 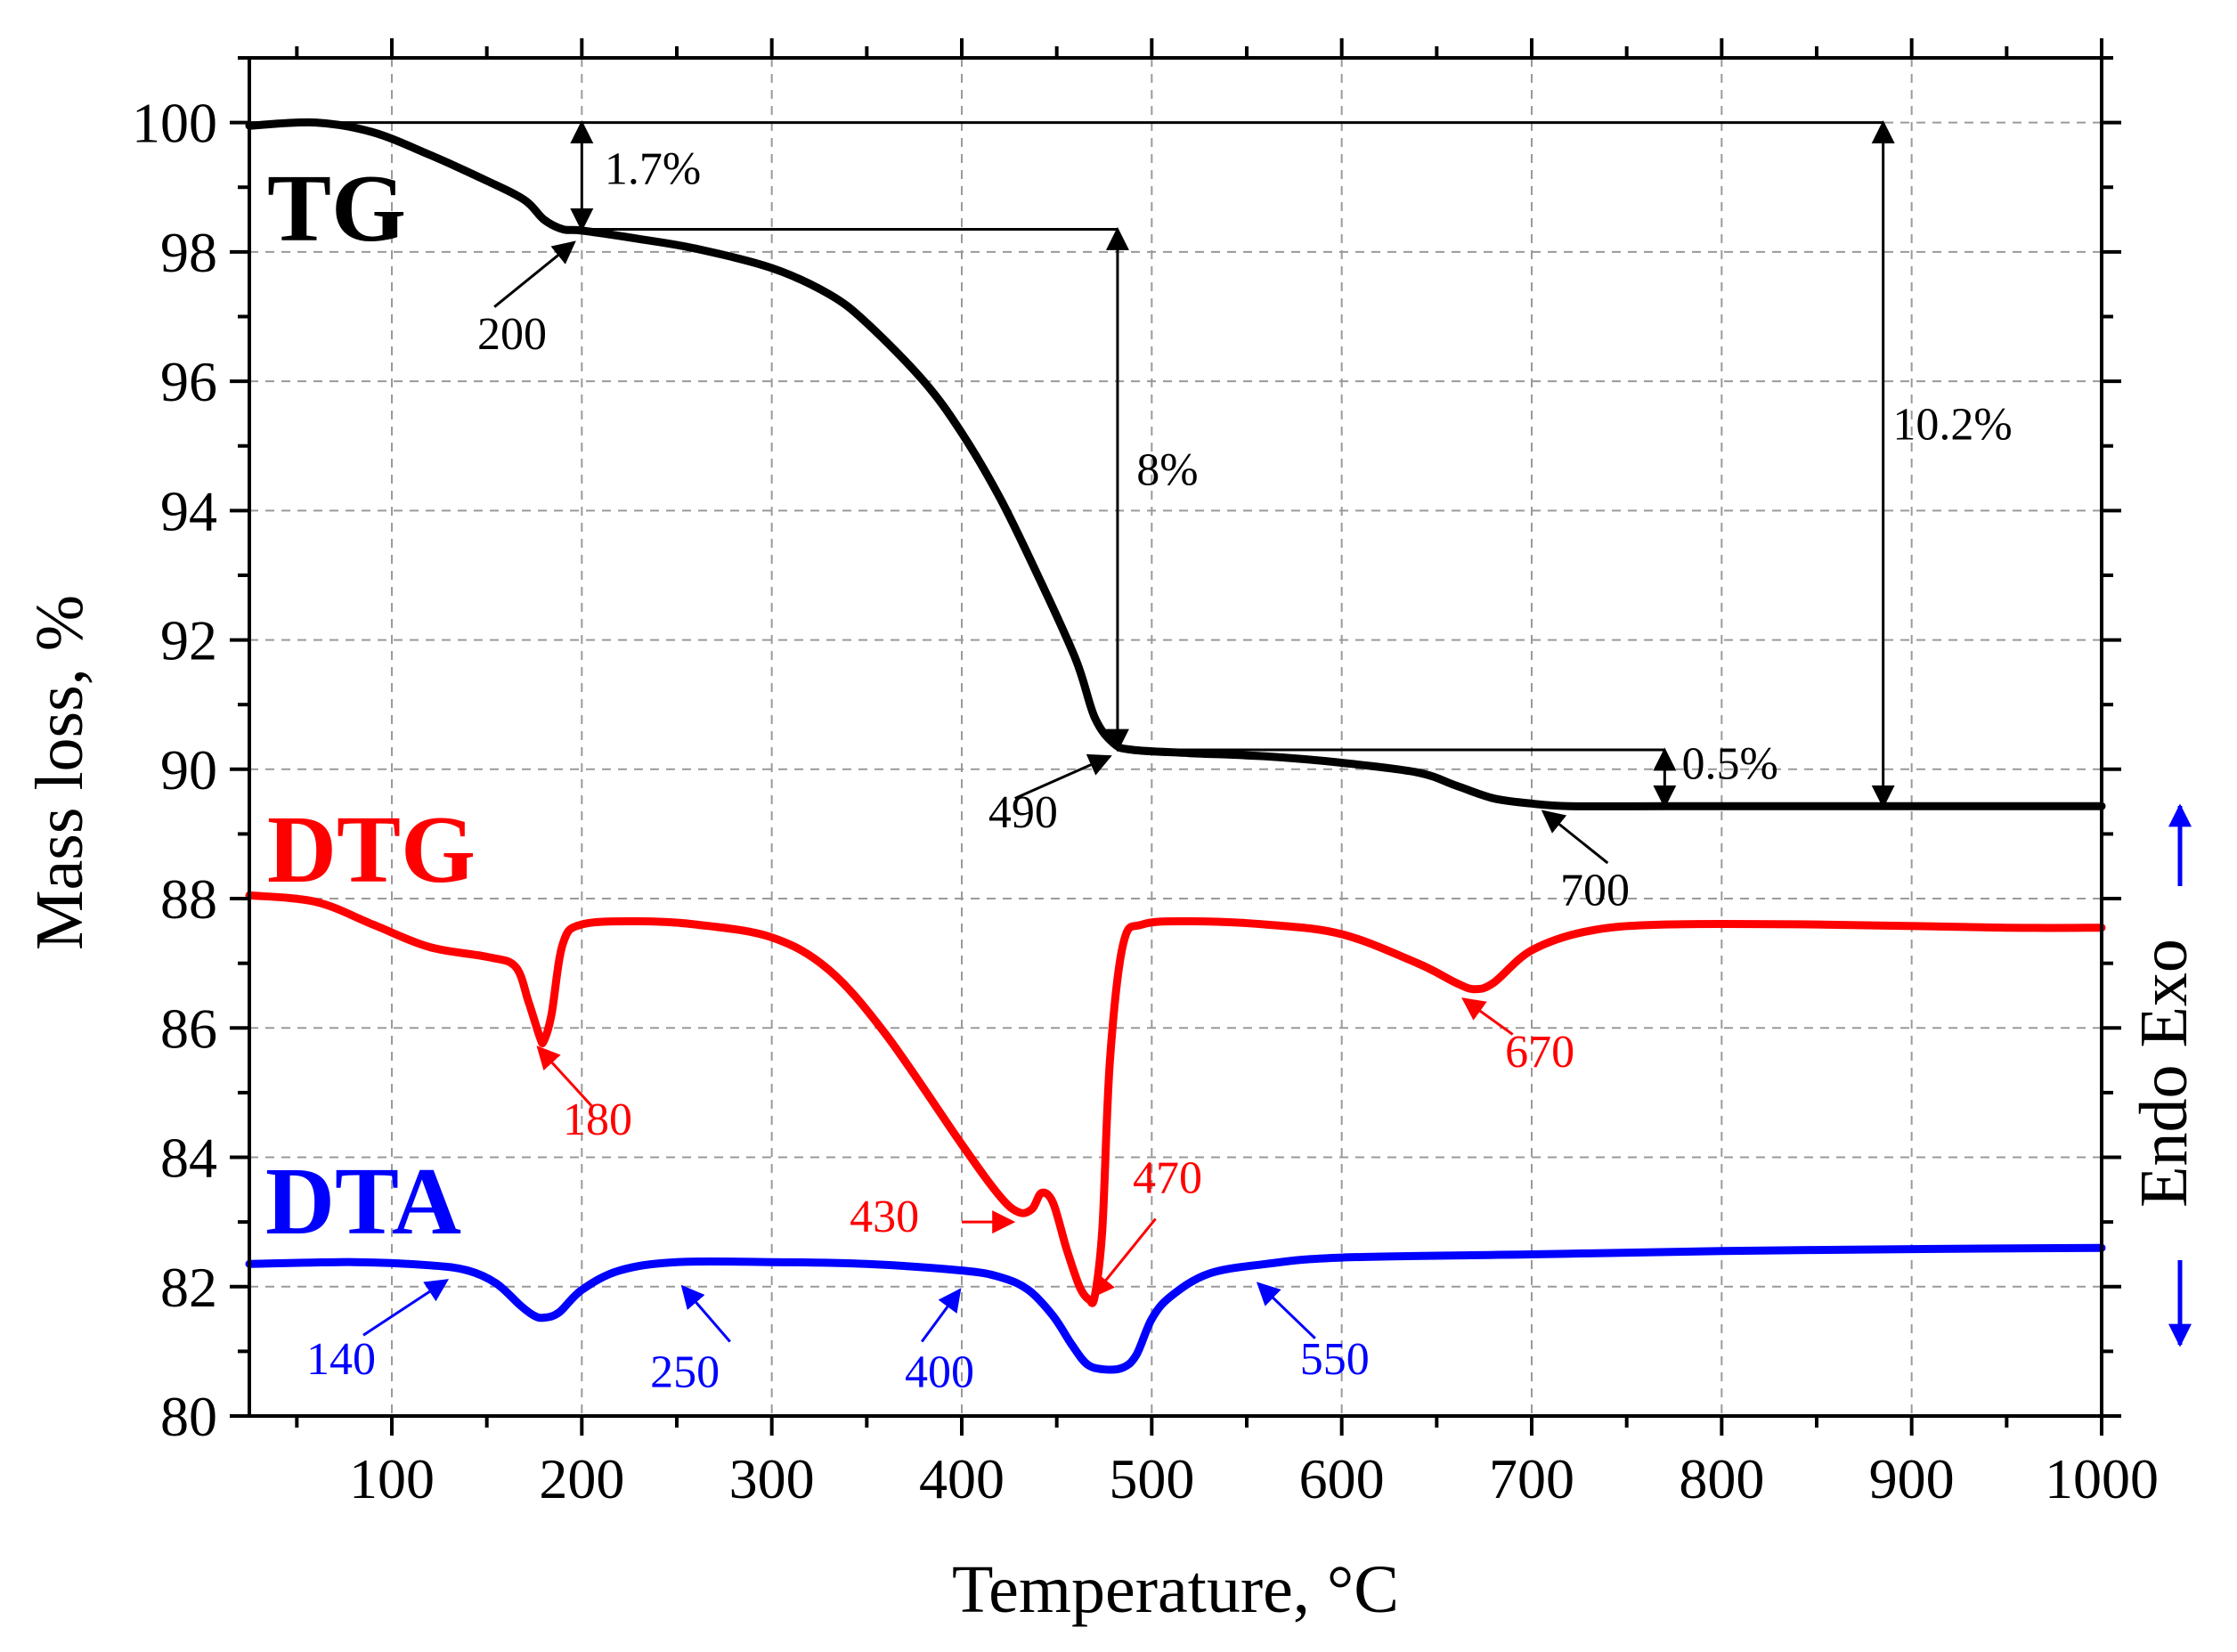 I want to click on annotation-label: 490, so click(x=1023, y=812).